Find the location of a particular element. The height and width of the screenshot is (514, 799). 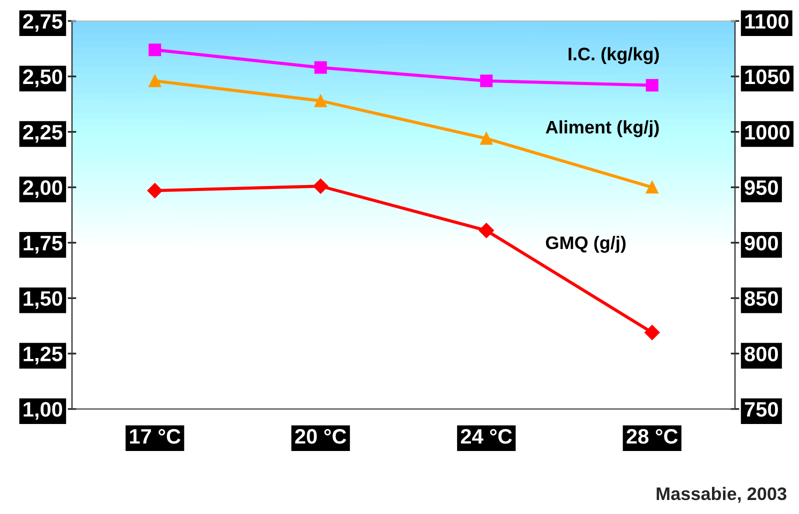

y2-tick-label: 1100 is located at coordinates (766, 21).